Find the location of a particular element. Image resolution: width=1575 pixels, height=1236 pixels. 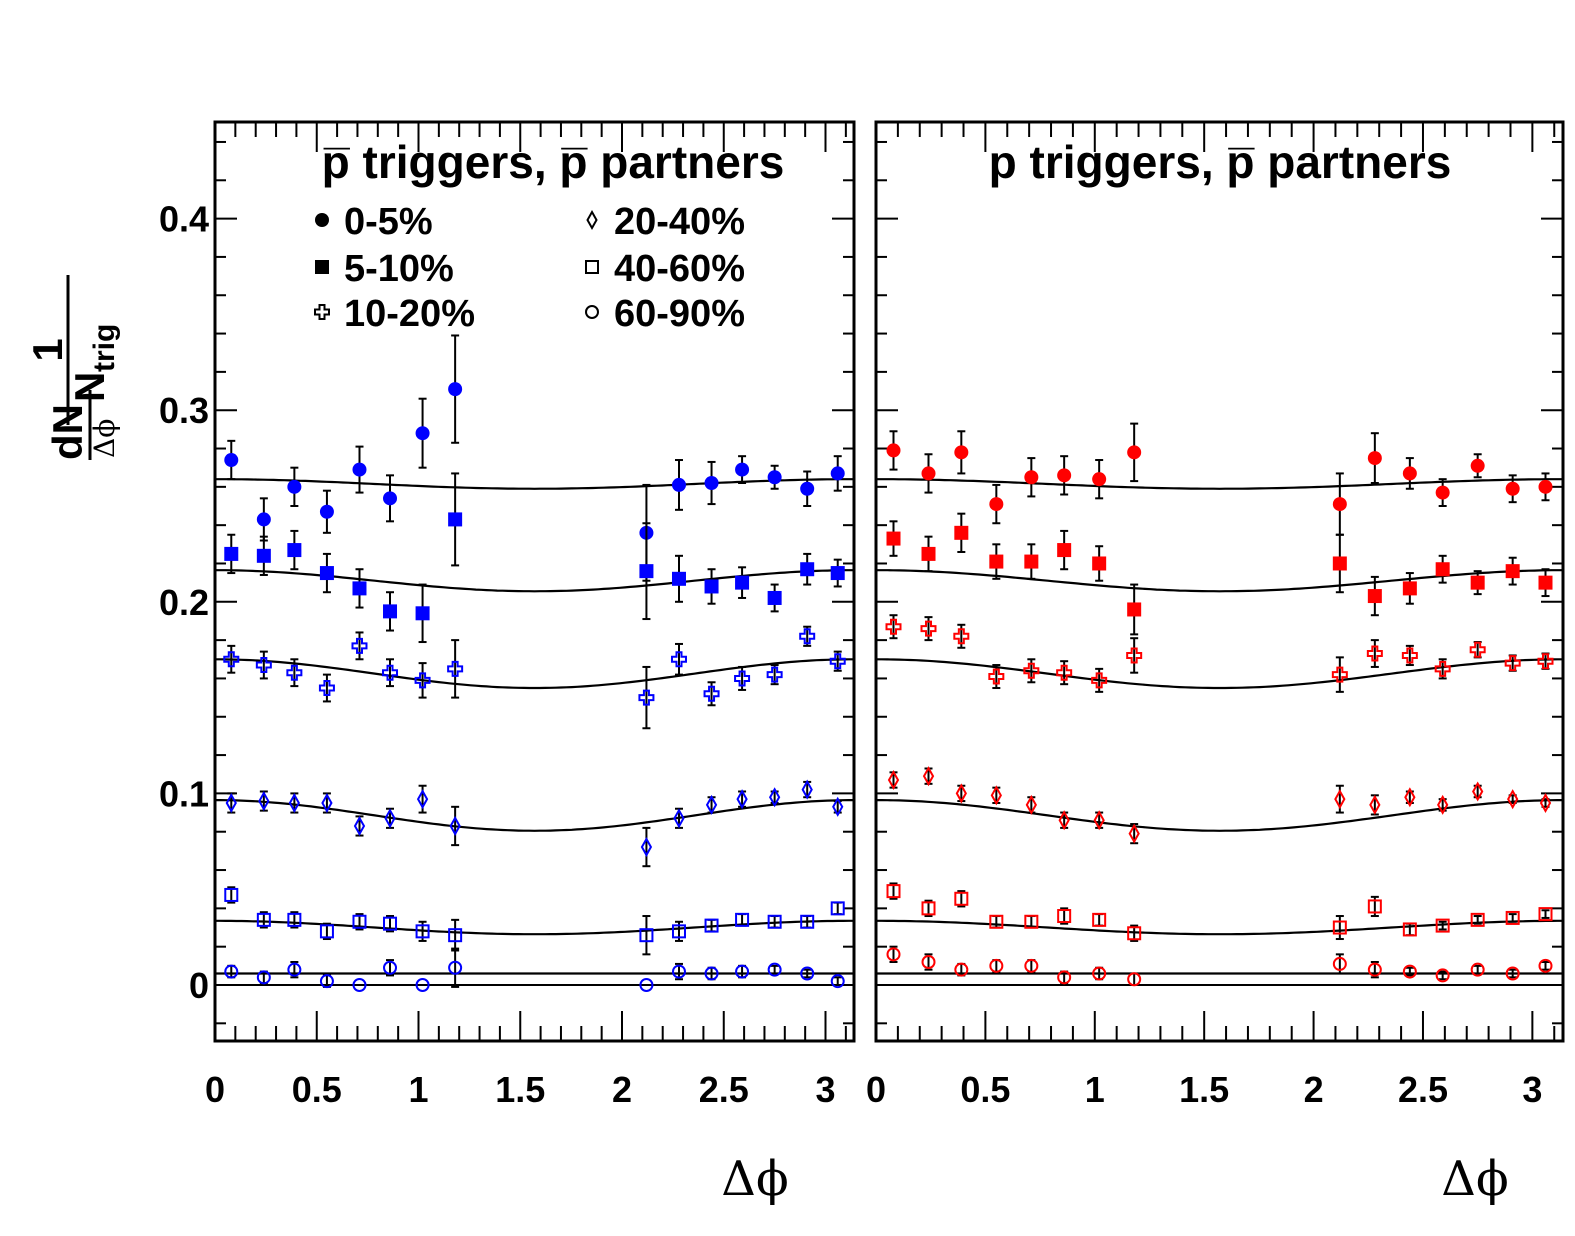

legend-label: 10-20% is located at coordinates (409, 314).